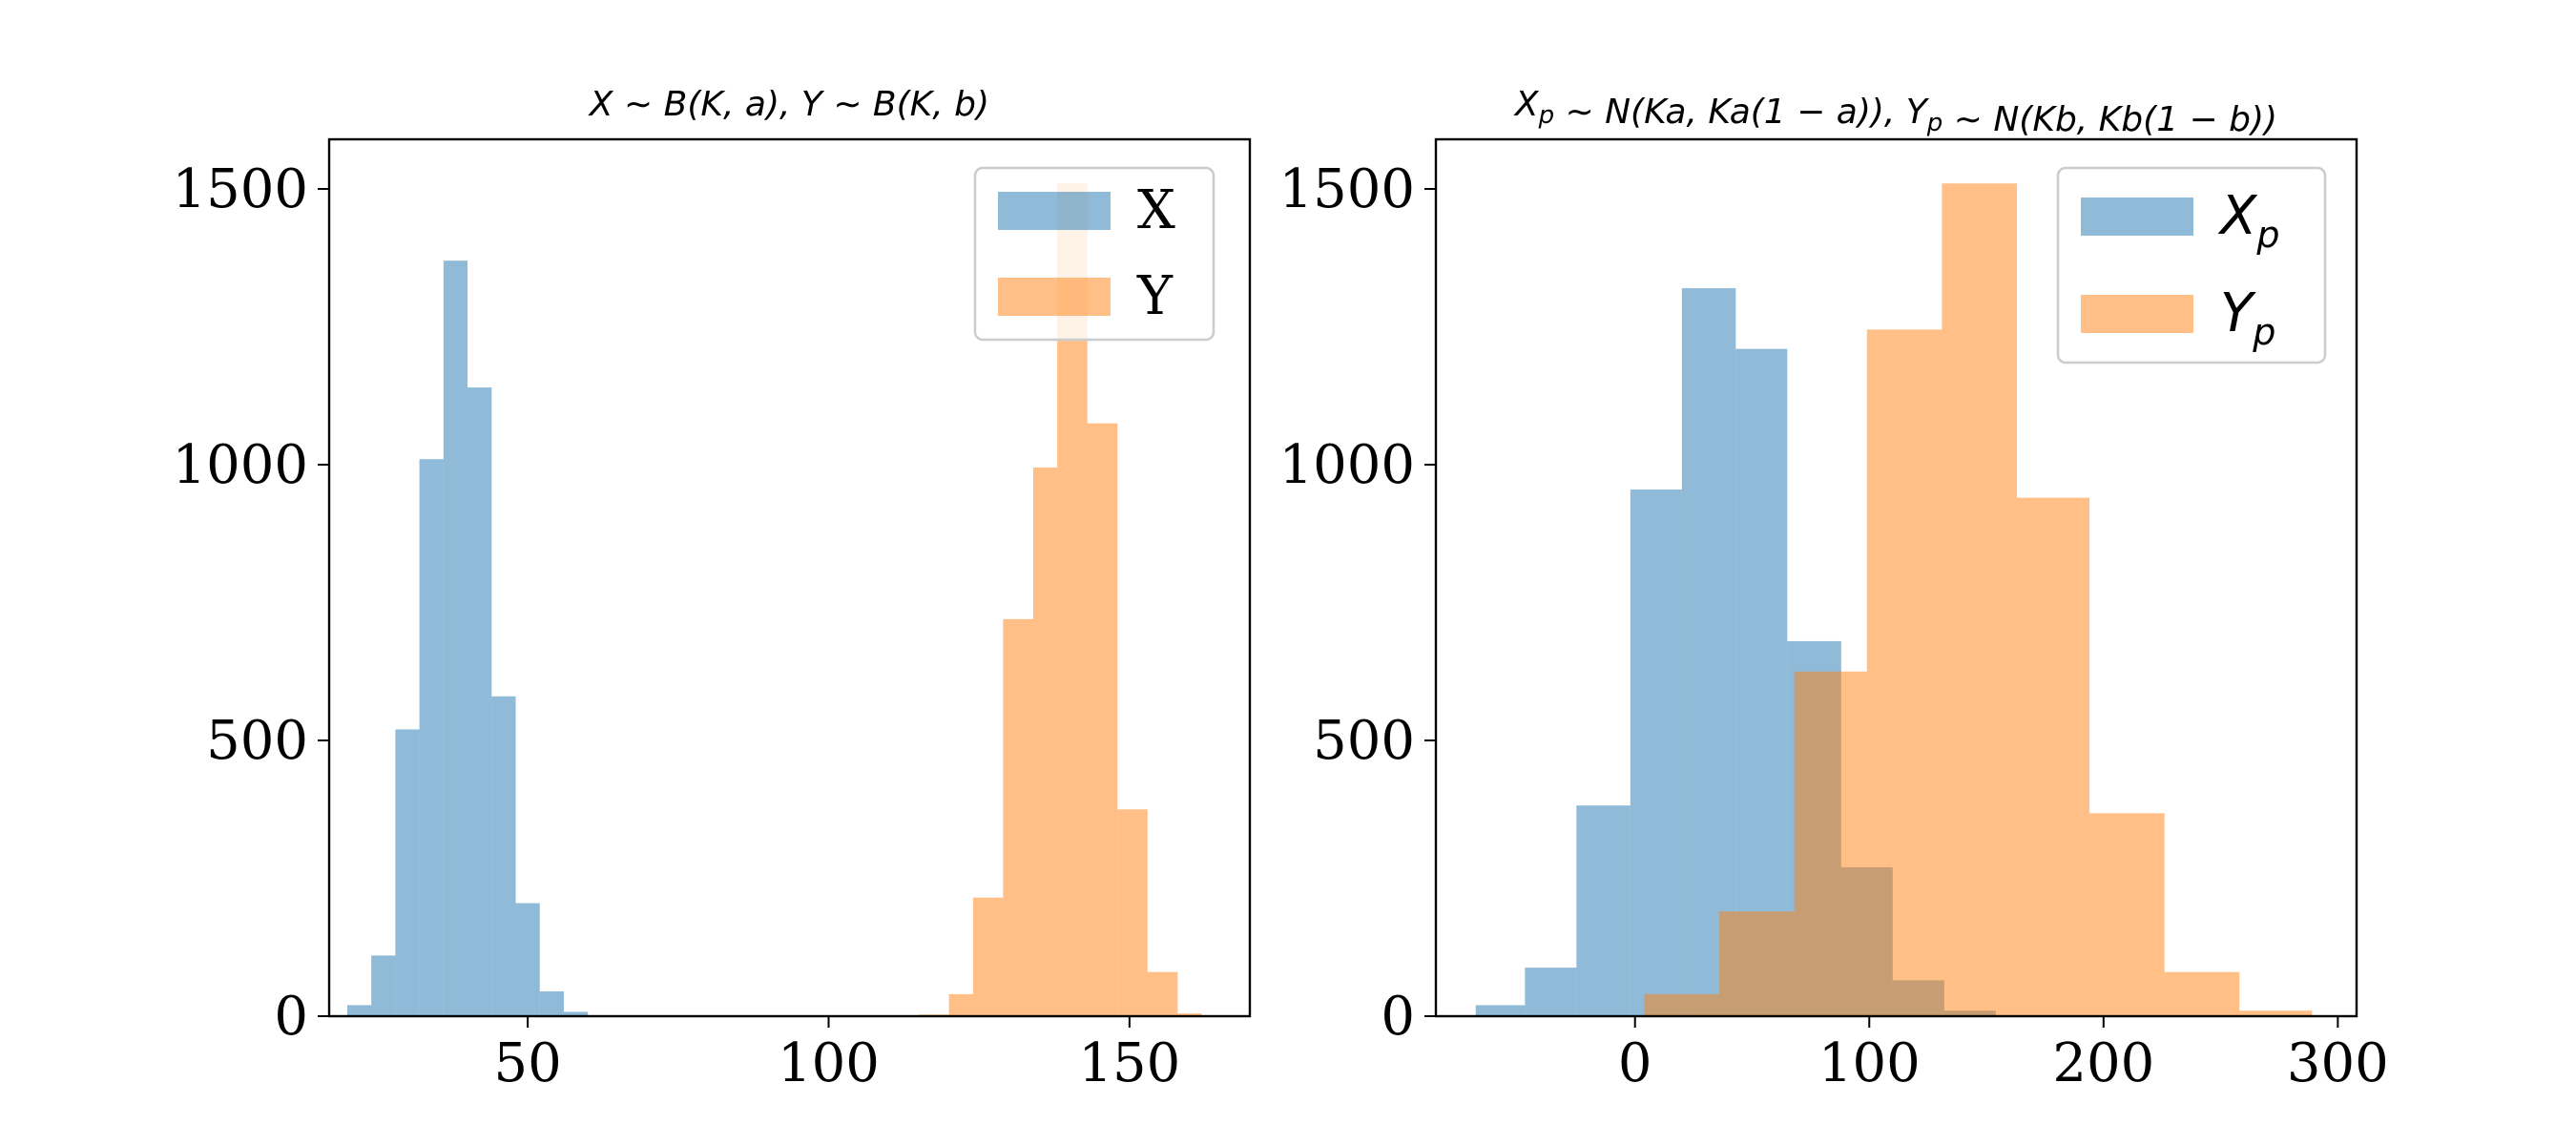 The image size is (2576, 1145). I want to click on legend-swatch-yp, so click(2137, 314).